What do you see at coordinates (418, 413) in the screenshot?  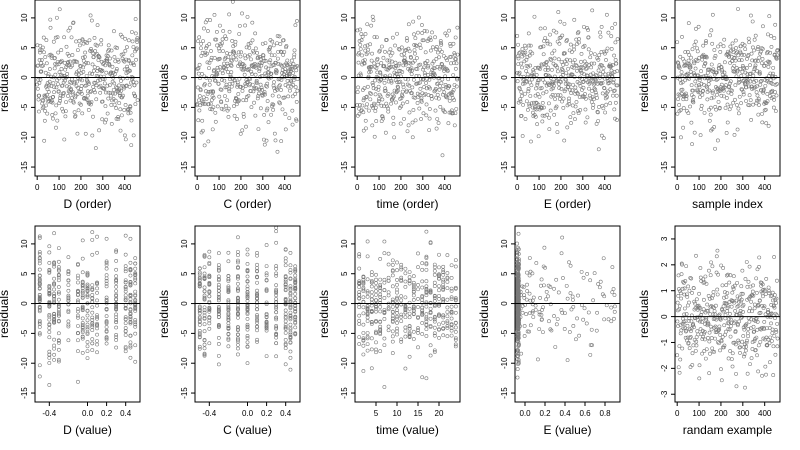 I see `x-tick-label: 15` at bounding box center [418, 413].